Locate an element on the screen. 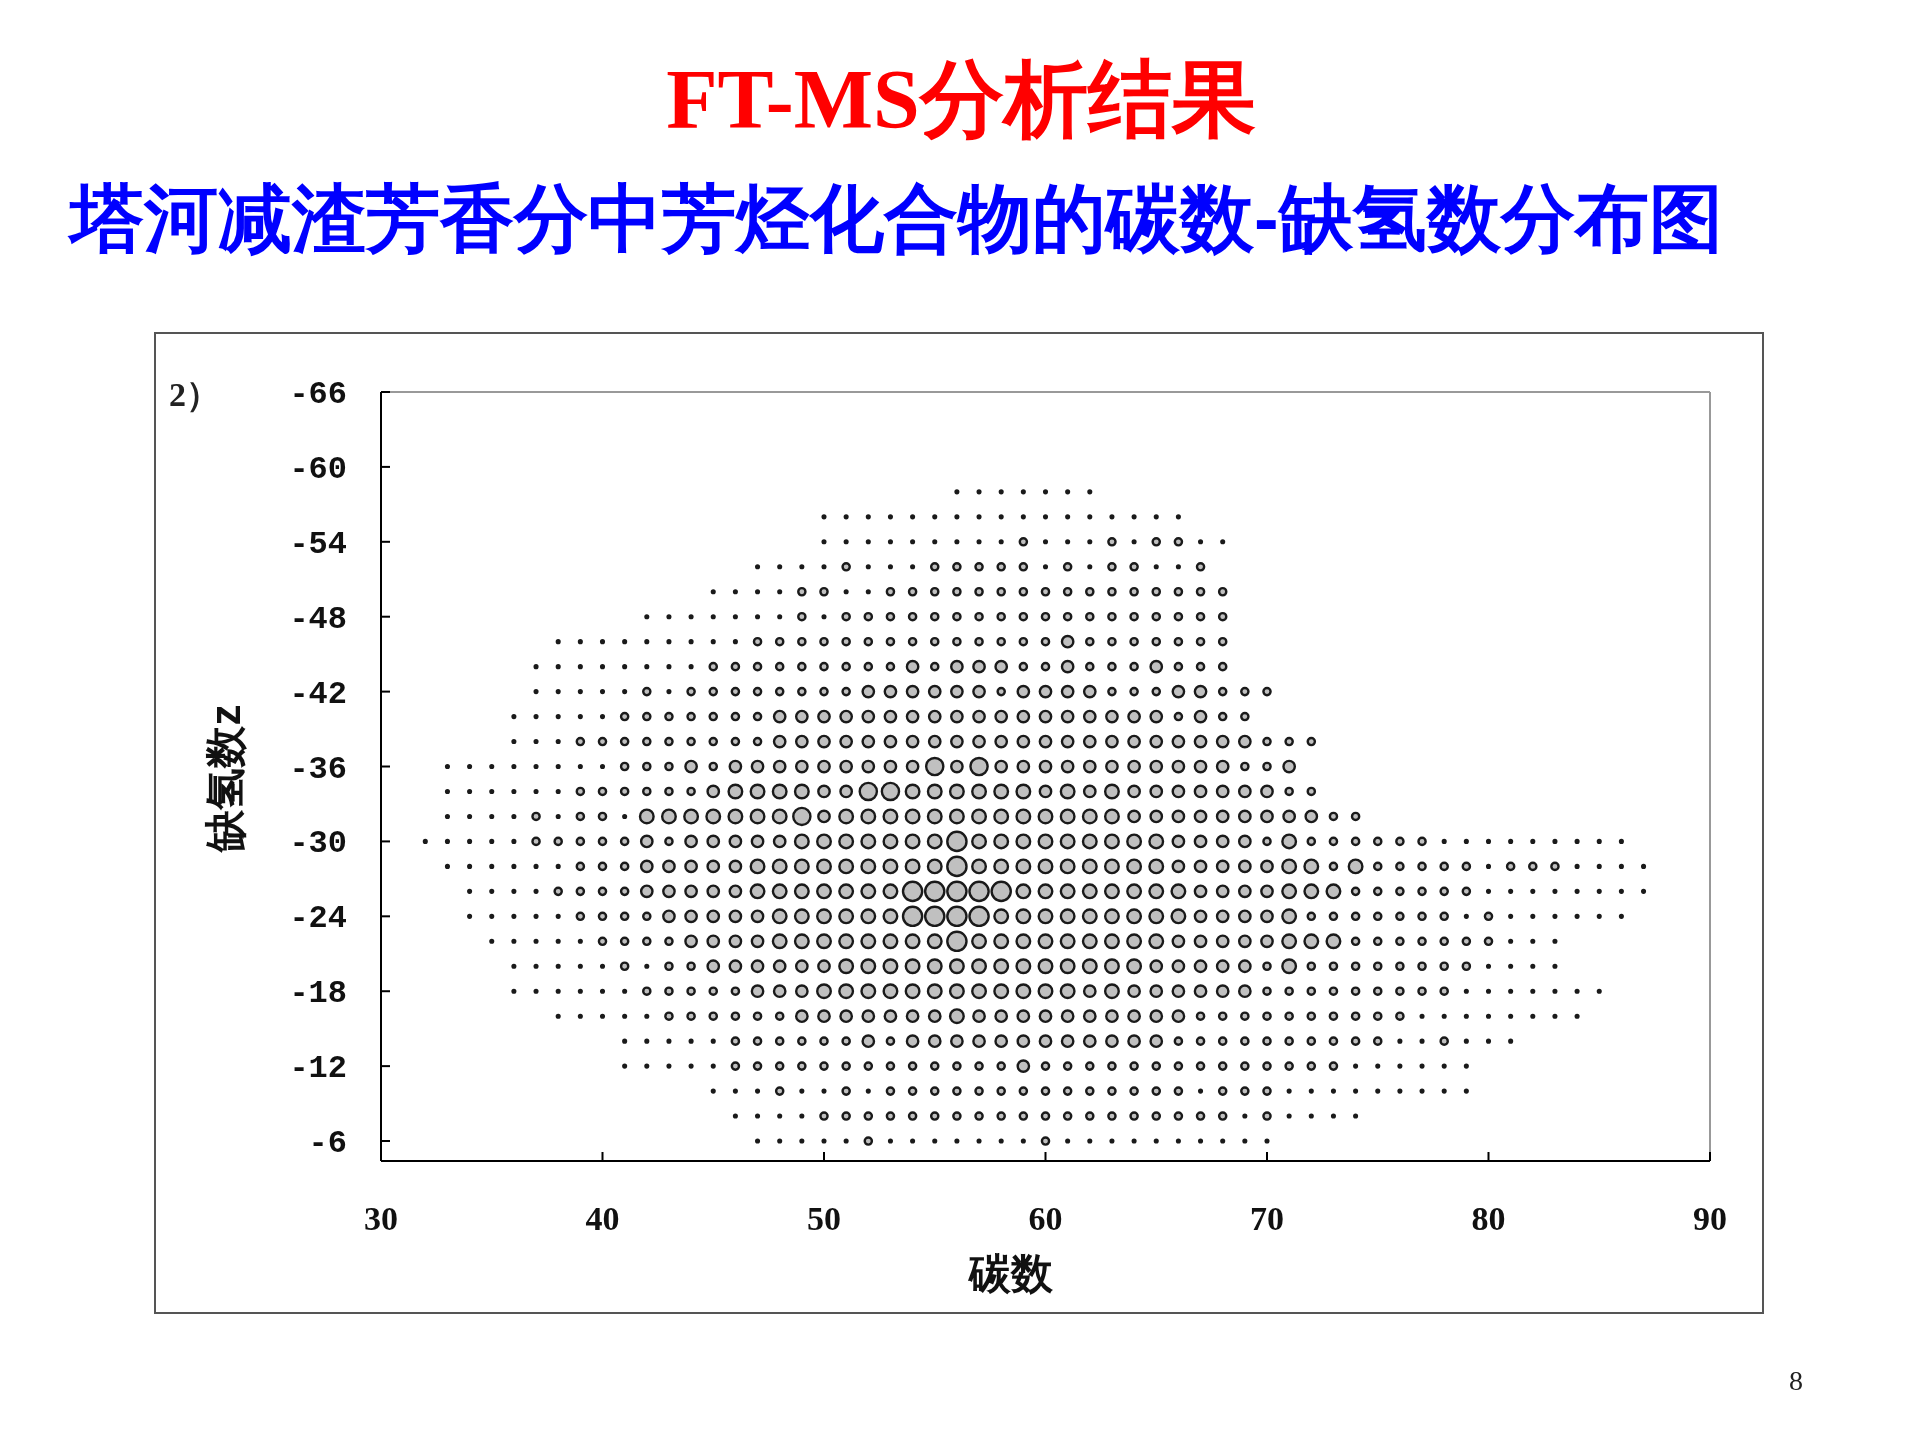 The image size is (1920, 1440). text: 8 is located at coordinates (1796, 1380).